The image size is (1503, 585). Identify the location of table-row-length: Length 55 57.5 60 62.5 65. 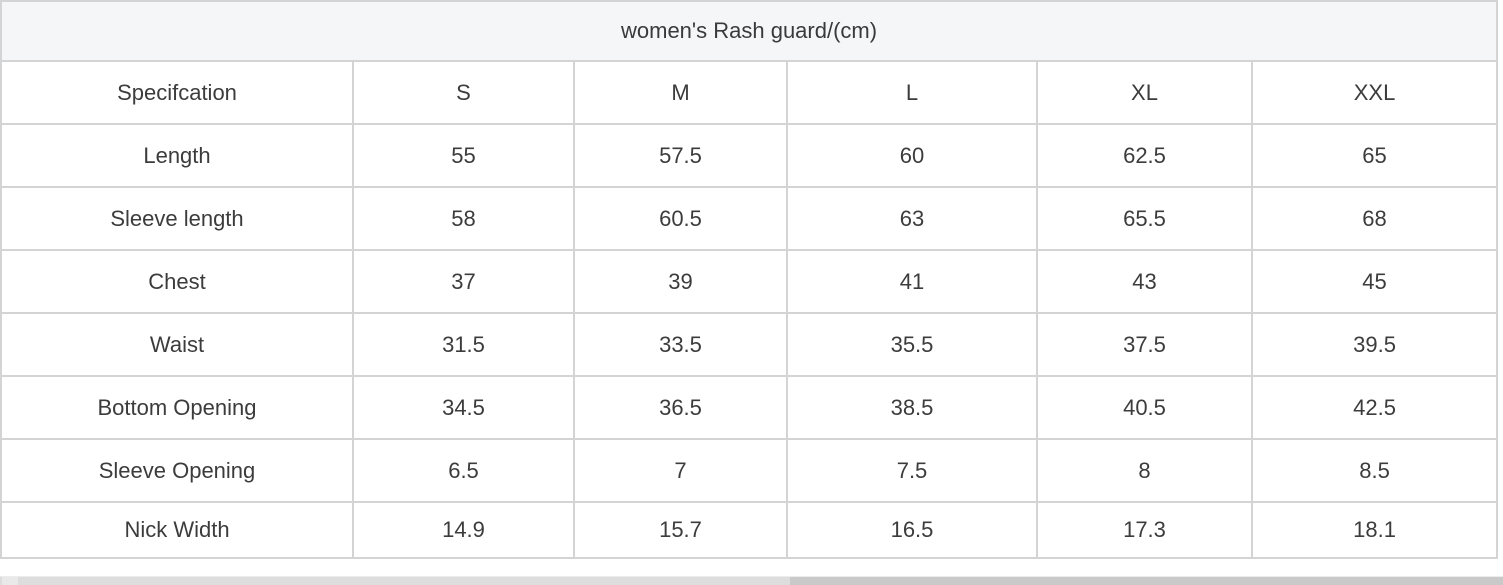
(749, 155).